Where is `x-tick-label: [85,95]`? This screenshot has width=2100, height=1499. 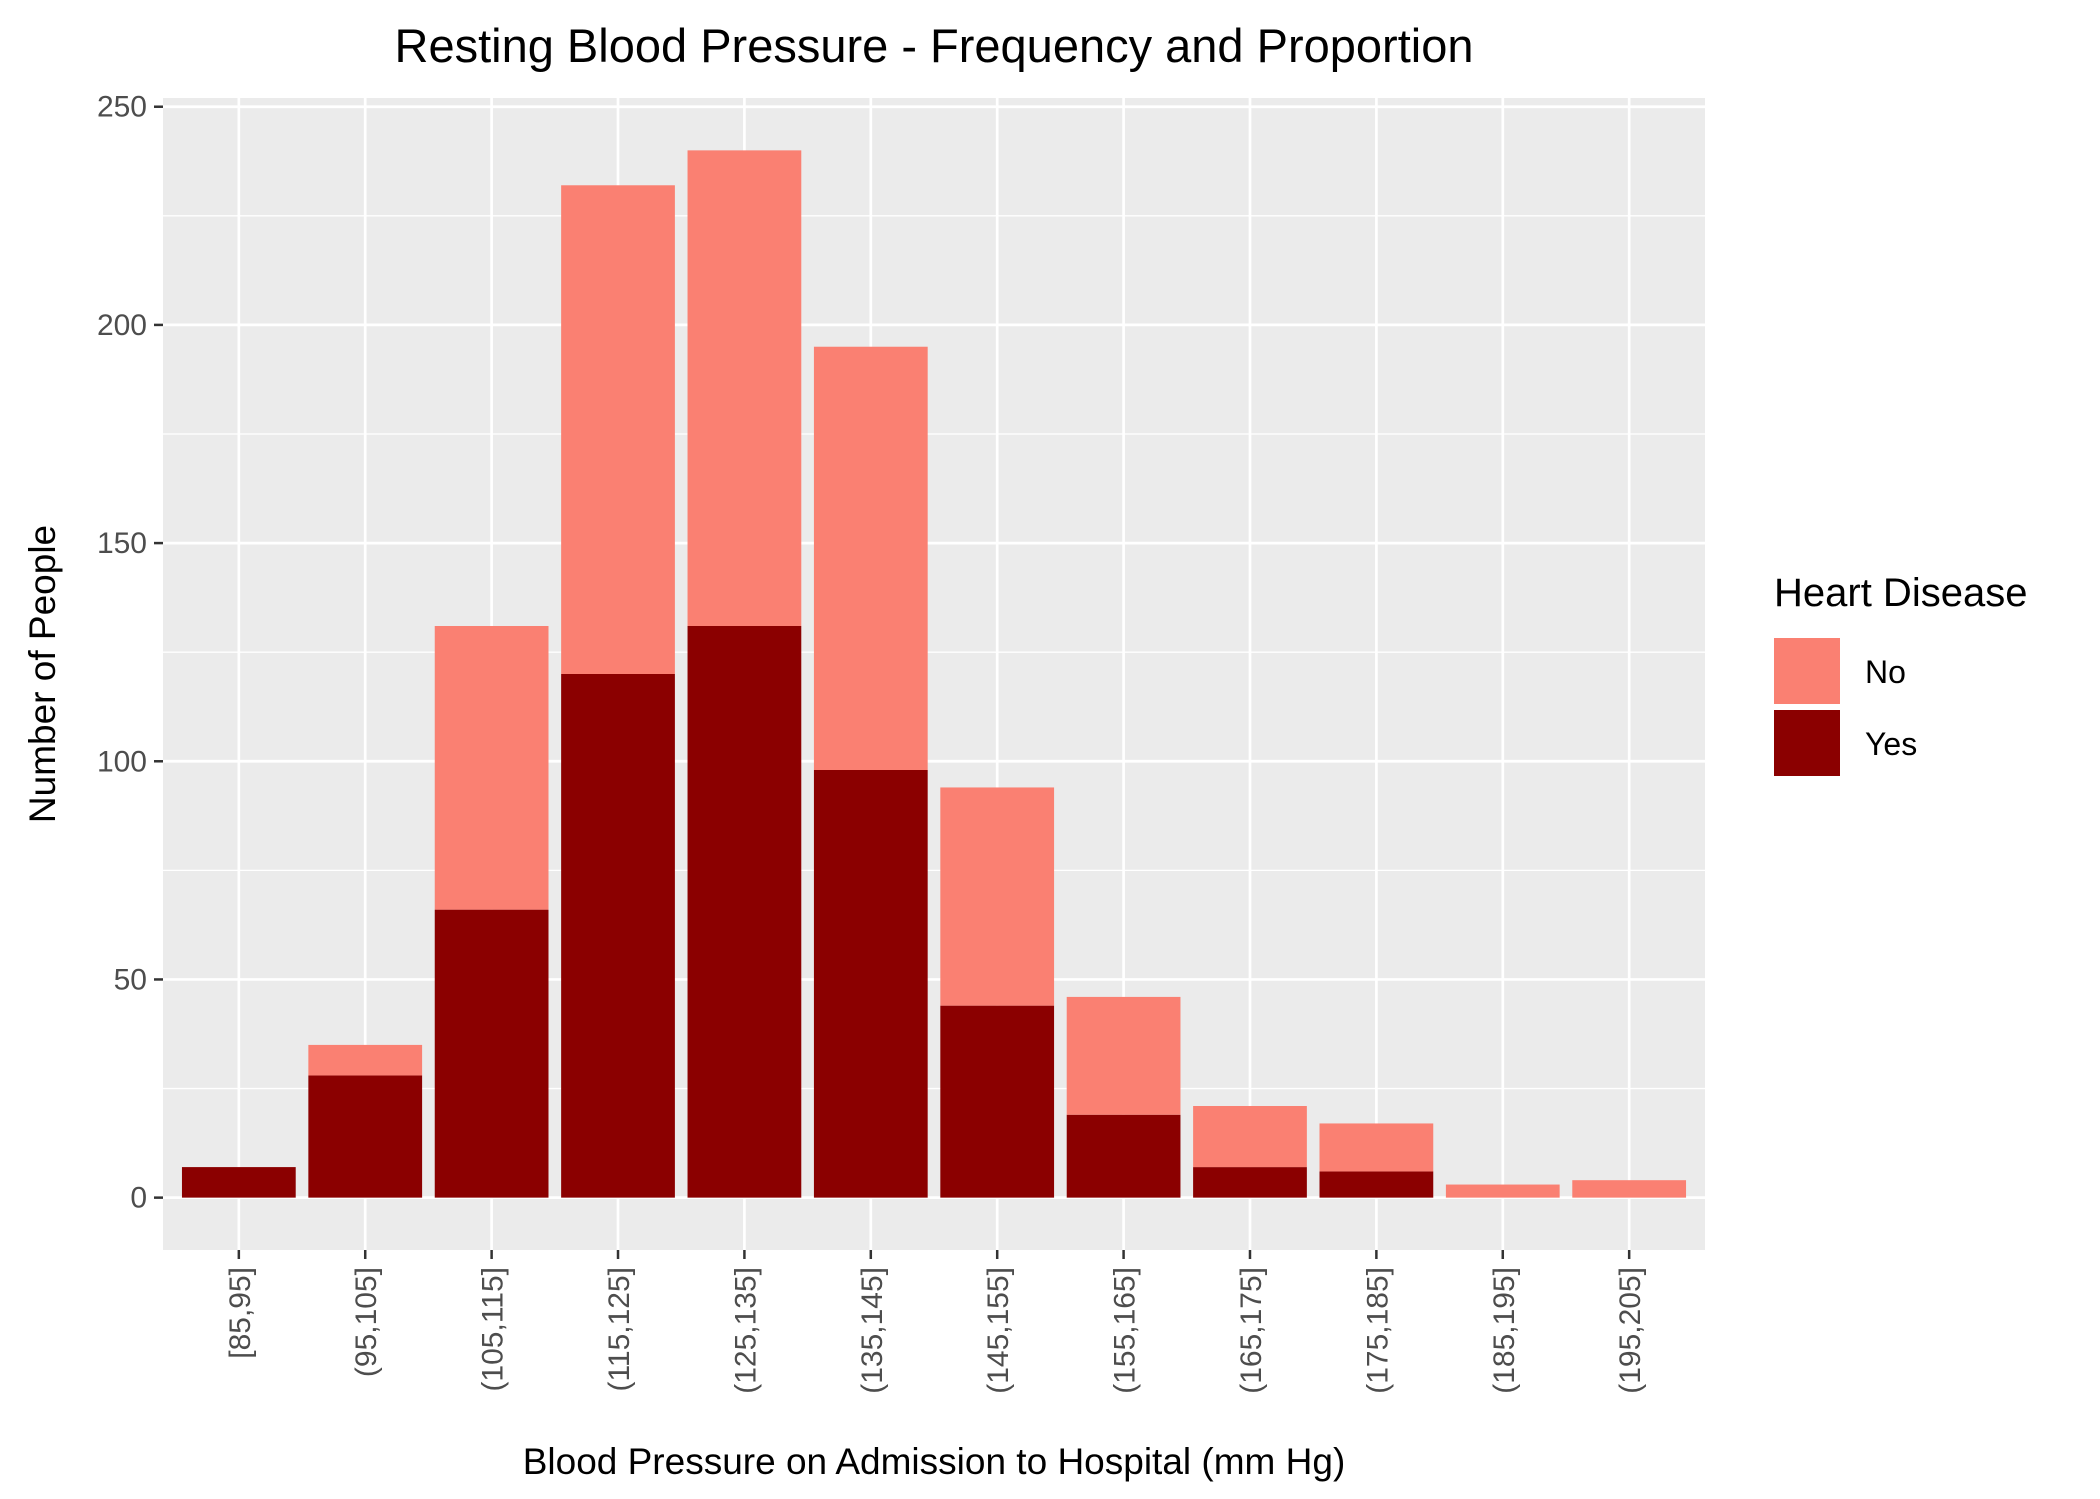
x-tick-label: [85,95] is located at coordinates (240, 1313).